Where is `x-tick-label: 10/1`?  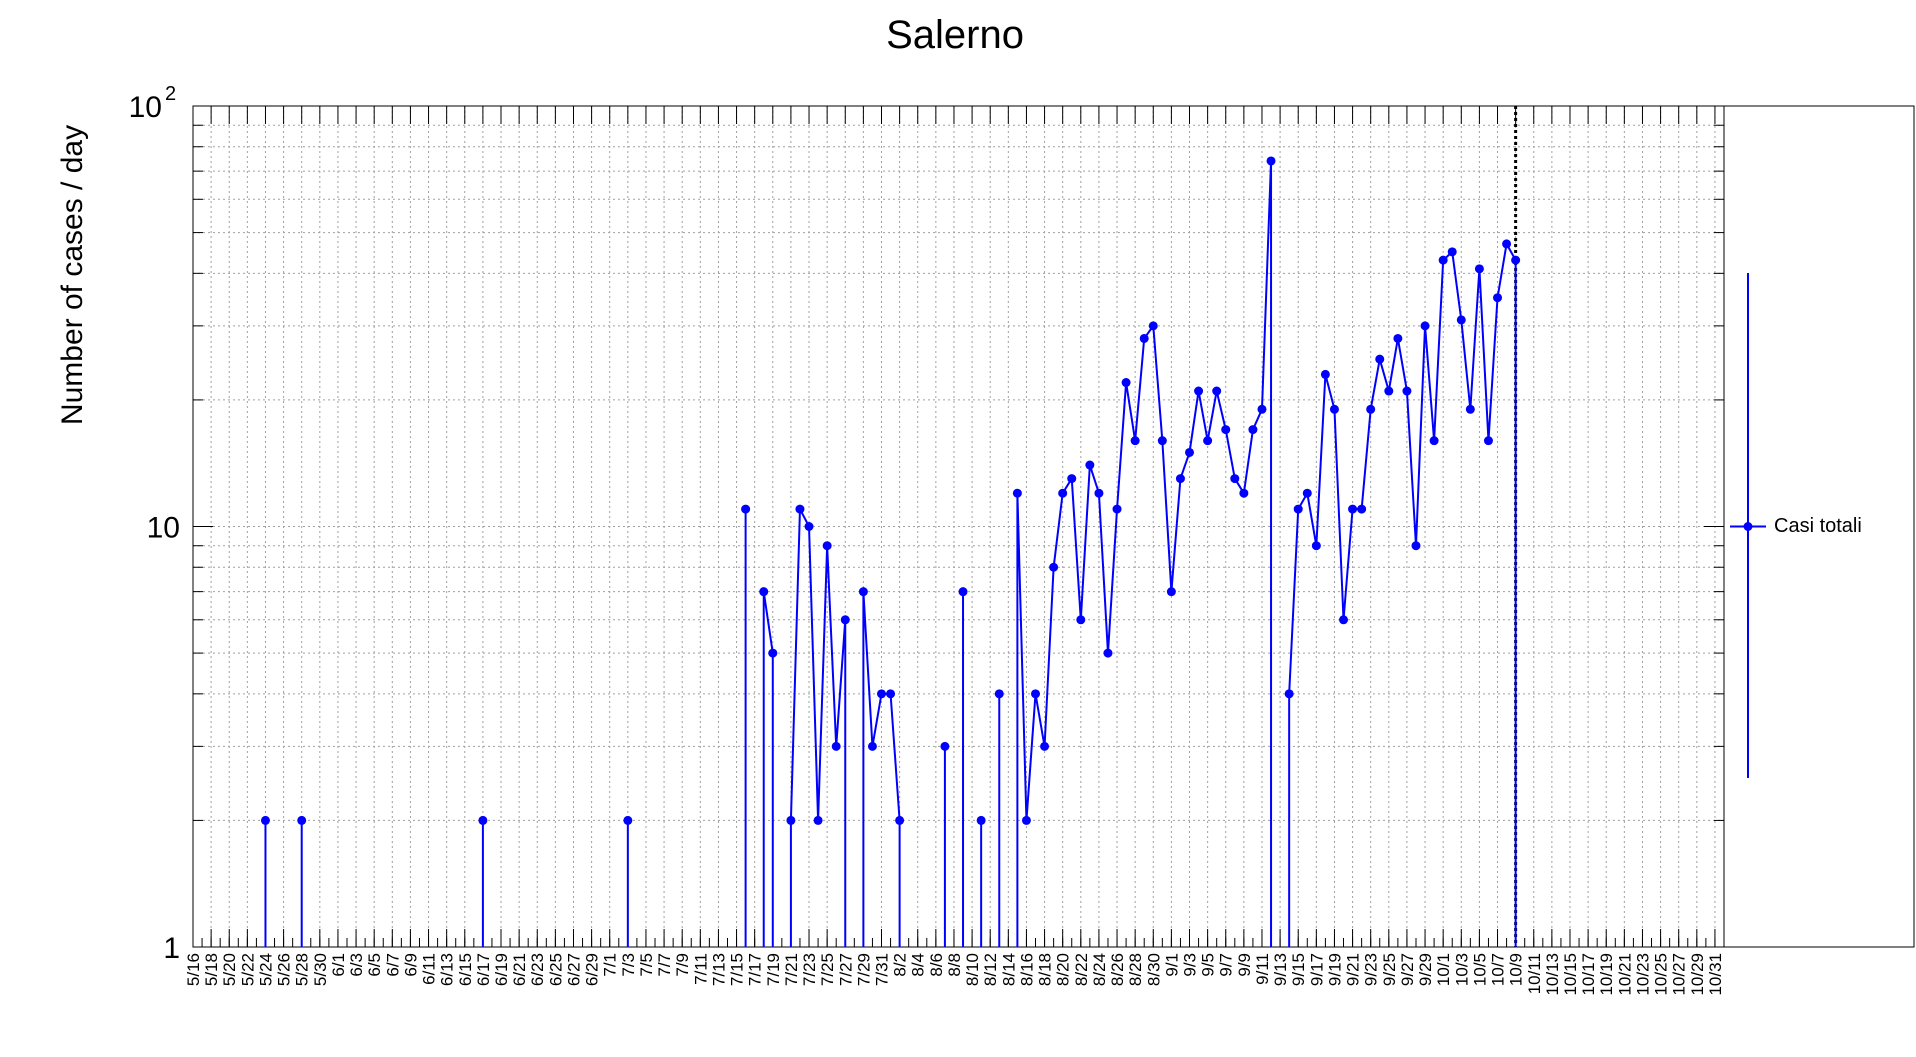 x-tick-label: 10/1 is located at coordinates (1443, 969).